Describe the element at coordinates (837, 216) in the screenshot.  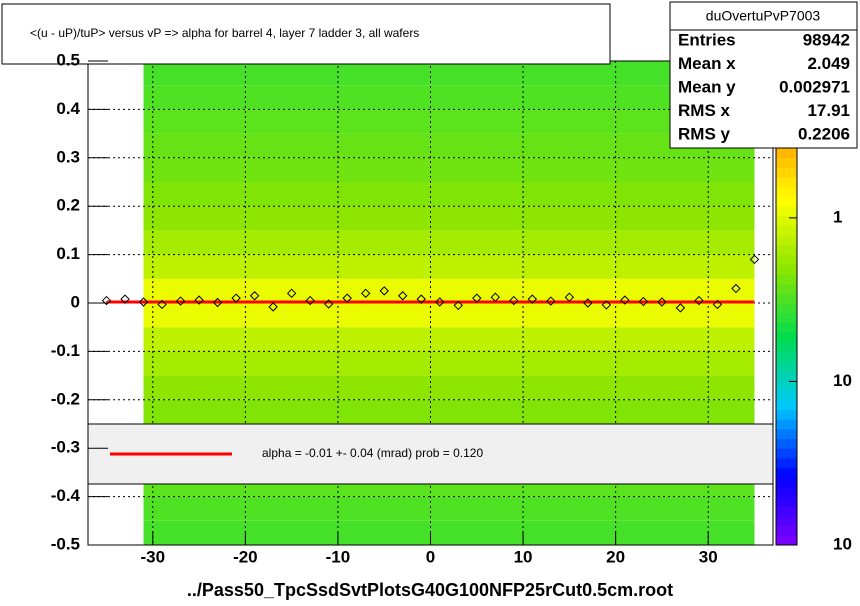
I see `z-tick-label: 1` at that location.